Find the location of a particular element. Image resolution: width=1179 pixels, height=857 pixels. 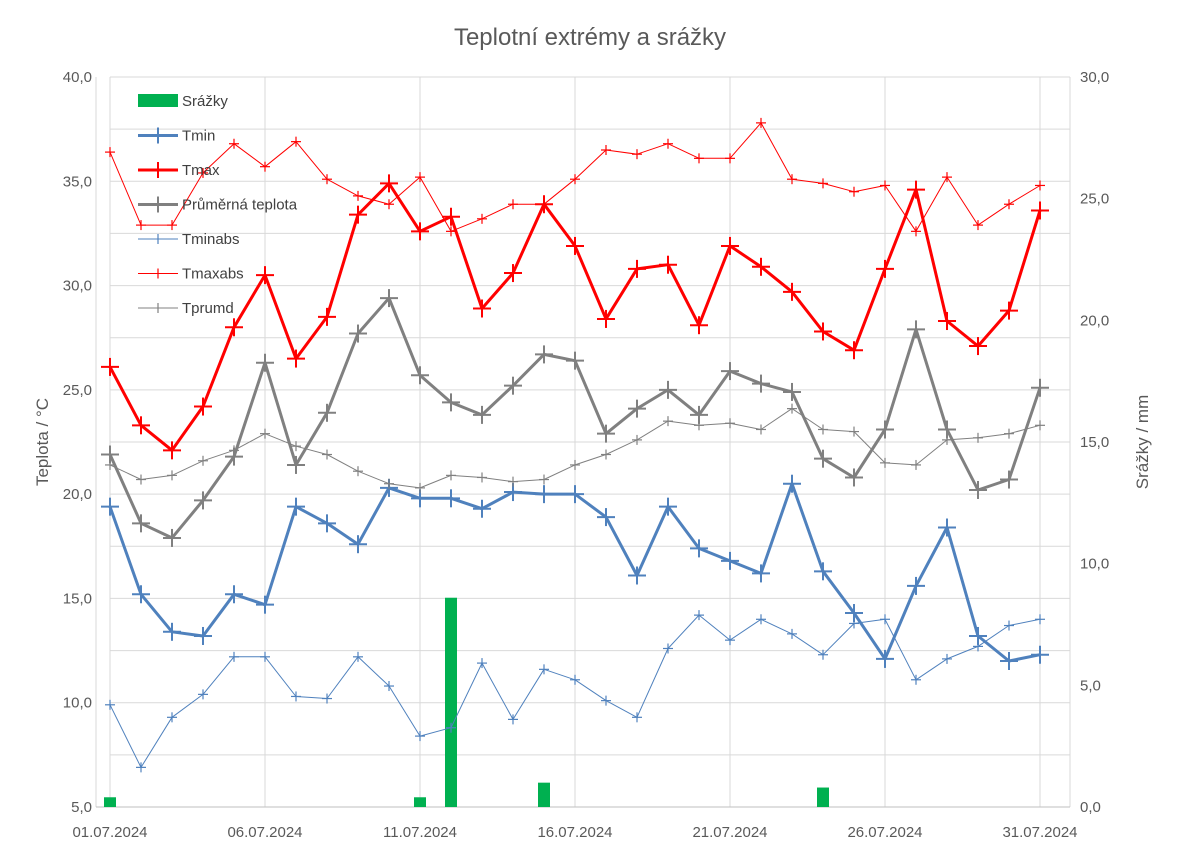

legend-item: Srážky is located at coordinates (183, 101).